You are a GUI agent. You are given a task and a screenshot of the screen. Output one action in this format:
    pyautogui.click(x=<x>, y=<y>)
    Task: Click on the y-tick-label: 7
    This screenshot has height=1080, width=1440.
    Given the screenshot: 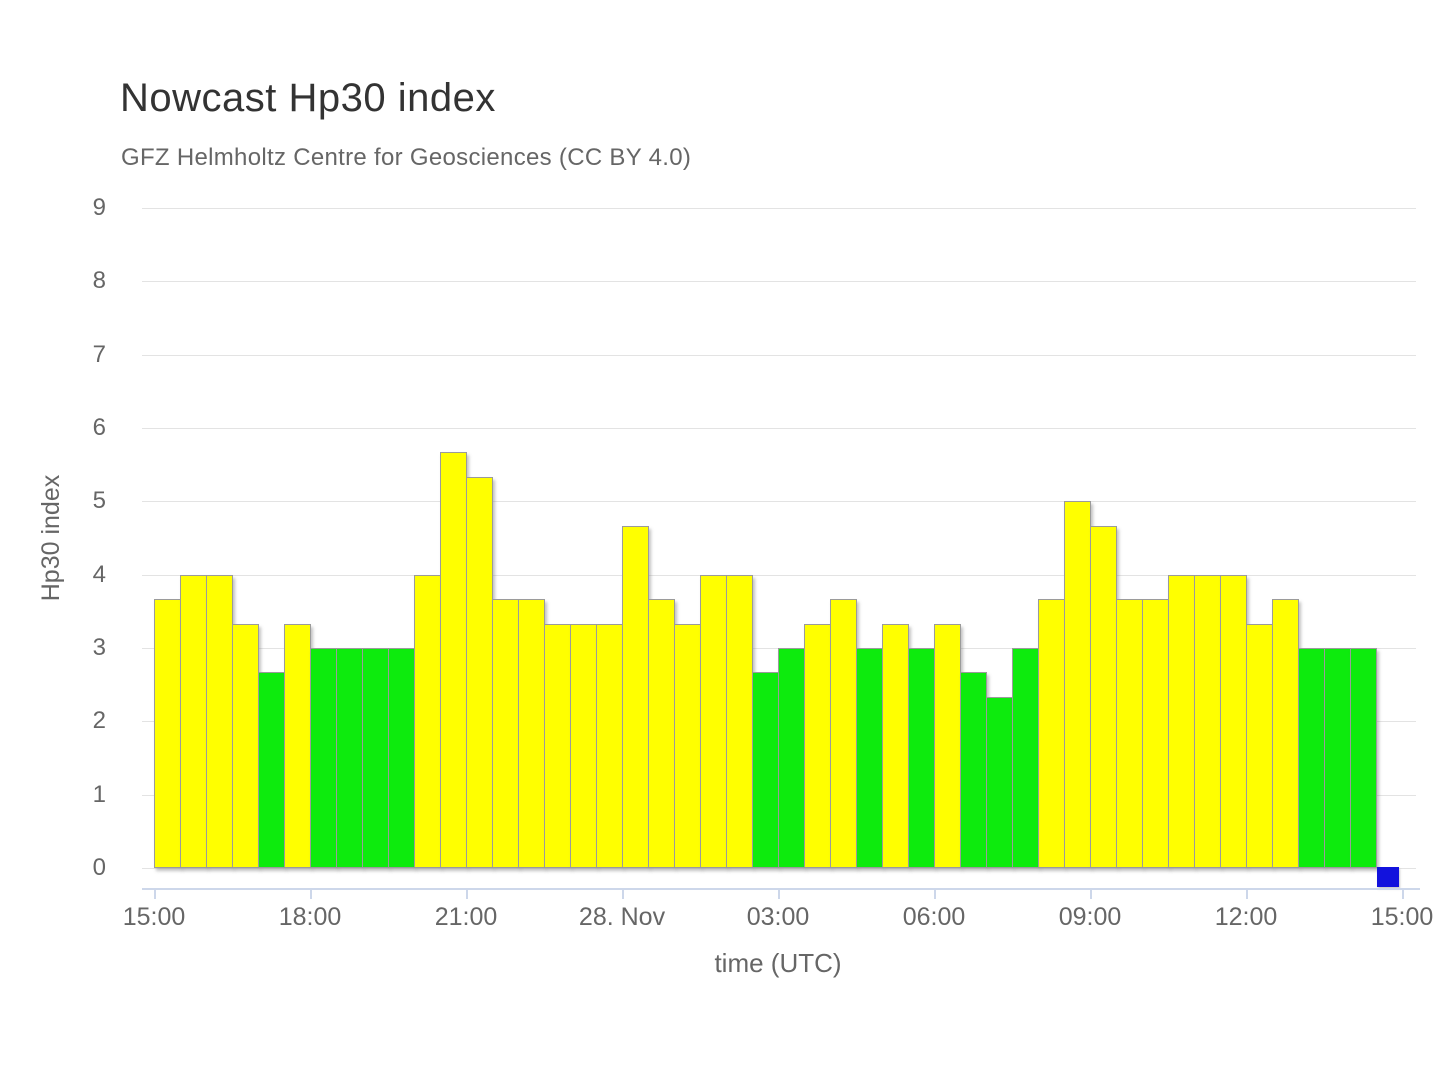 What is the action you would take?
    pyautogui.click(x=99, y=354)
    